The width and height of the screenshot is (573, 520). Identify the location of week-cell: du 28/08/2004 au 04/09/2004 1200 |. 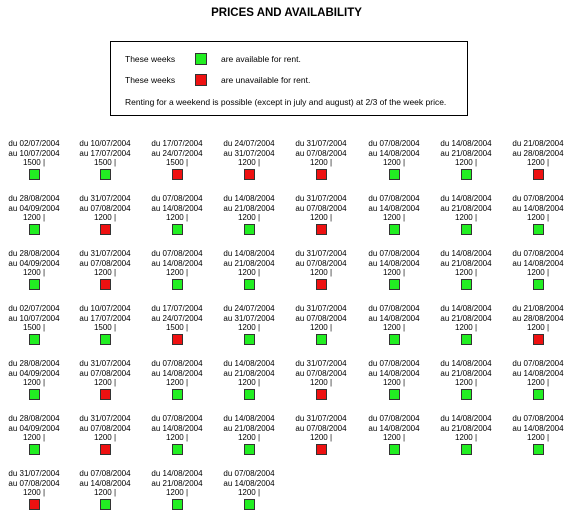
(35, 439).